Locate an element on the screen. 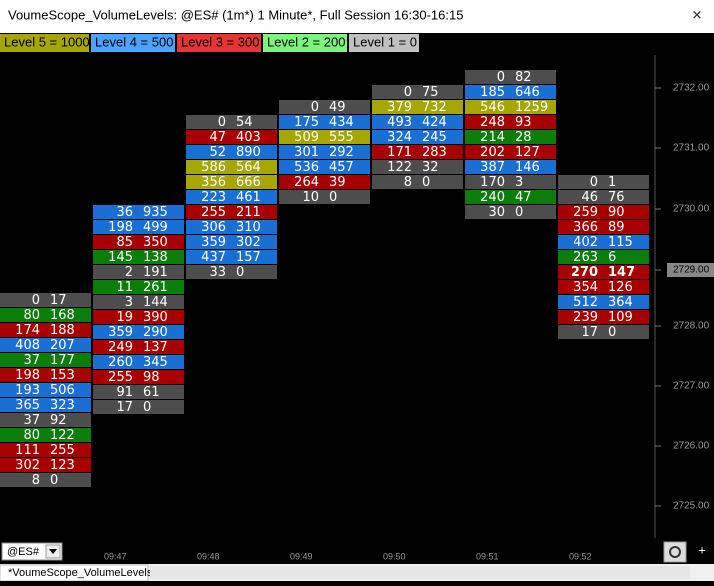 This screenshot has width=714, height=586. bid: 302 is located at coordinates (27, 465).